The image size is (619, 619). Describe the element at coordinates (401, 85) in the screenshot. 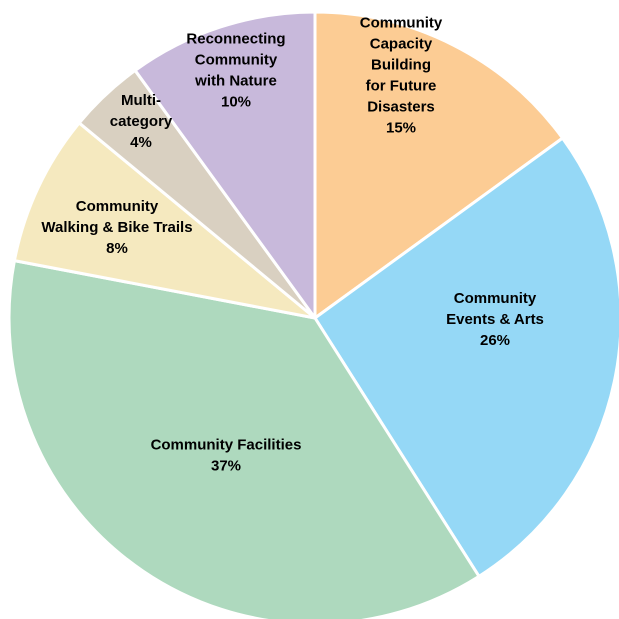

I see `slice-label-line: for Future` at that location.